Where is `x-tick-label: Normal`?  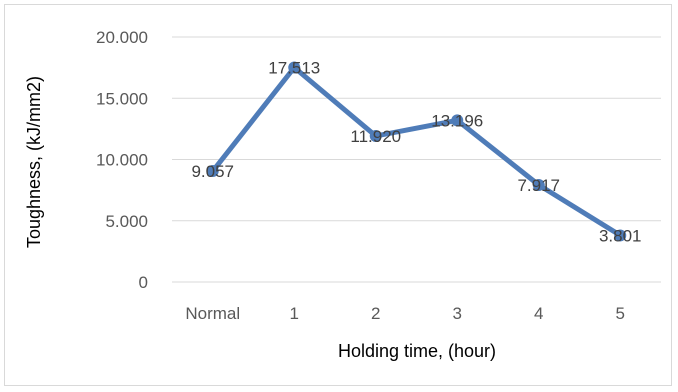
x-tick-label: Normal is located at coordinates (212, 313).